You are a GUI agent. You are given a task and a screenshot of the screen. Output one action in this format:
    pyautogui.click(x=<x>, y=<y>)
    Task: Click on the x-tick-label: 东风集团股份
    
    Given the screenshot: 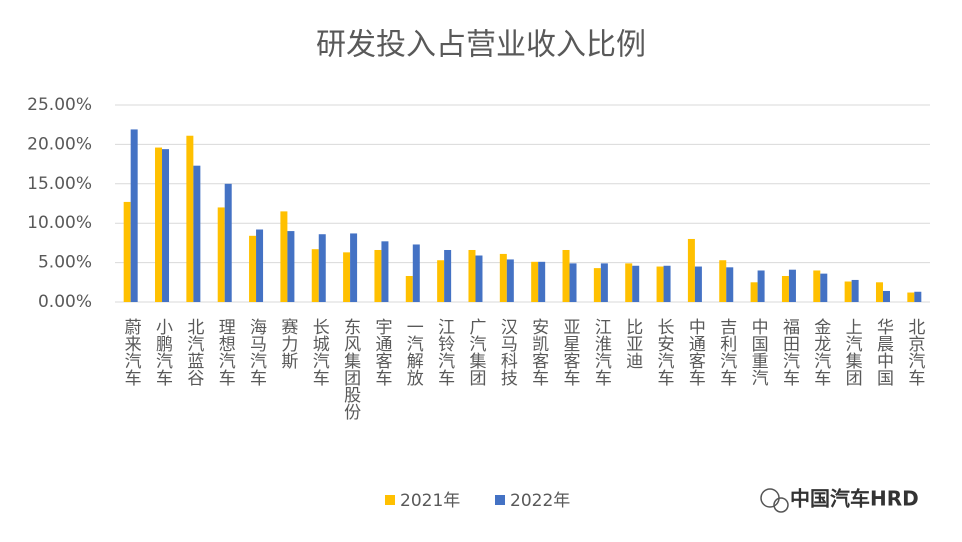 What is the action you would take?
    pyautogui.click(x=350, y=369)
    